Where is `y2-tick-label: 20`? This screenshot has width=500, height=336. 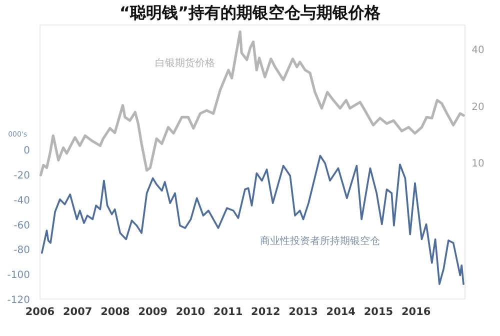
y2-tick-label: 20 is located at coordinates (478, 107).